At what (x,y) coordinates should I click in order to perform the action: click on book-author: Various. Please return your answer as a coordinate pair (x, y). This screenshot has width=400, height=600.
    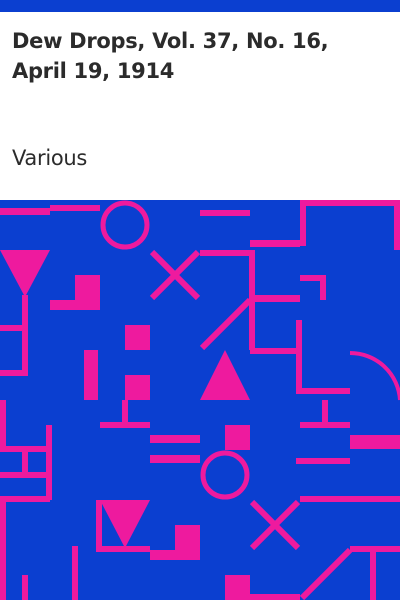
    Looking at the image, I should click on (50, 158).